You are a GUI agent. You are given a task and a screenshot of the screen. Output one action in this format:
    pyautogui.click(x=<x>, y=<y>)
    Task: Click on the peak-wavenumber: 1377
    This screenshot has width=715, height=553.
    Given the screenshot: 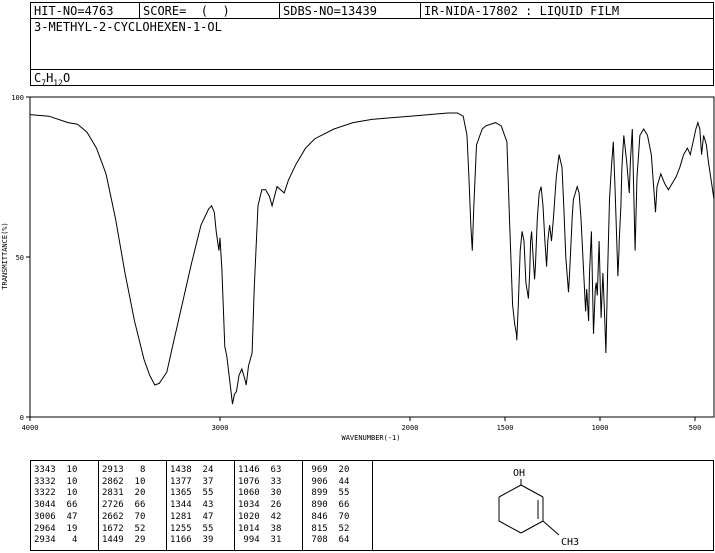 What is the action you would take?
    pyautogui.click(x=181, y=481)
    